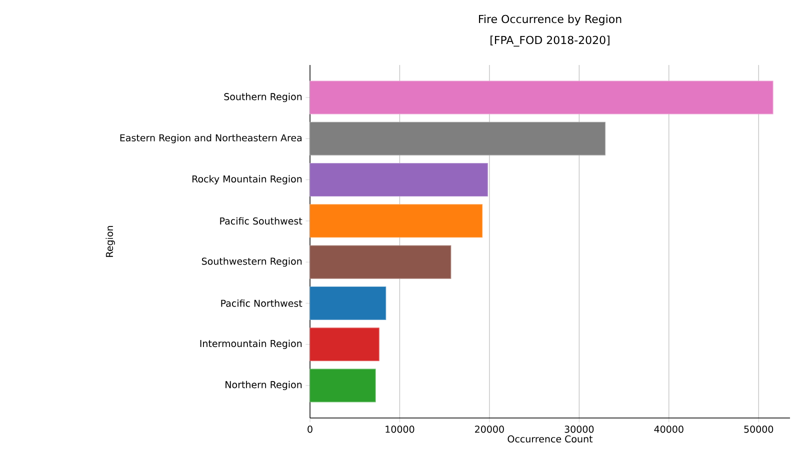 This screenshot has width=791, height=465. Describe the element at coordinates (489, 429) in the screenshot. I see `x-tick-label: 20000` at that location.